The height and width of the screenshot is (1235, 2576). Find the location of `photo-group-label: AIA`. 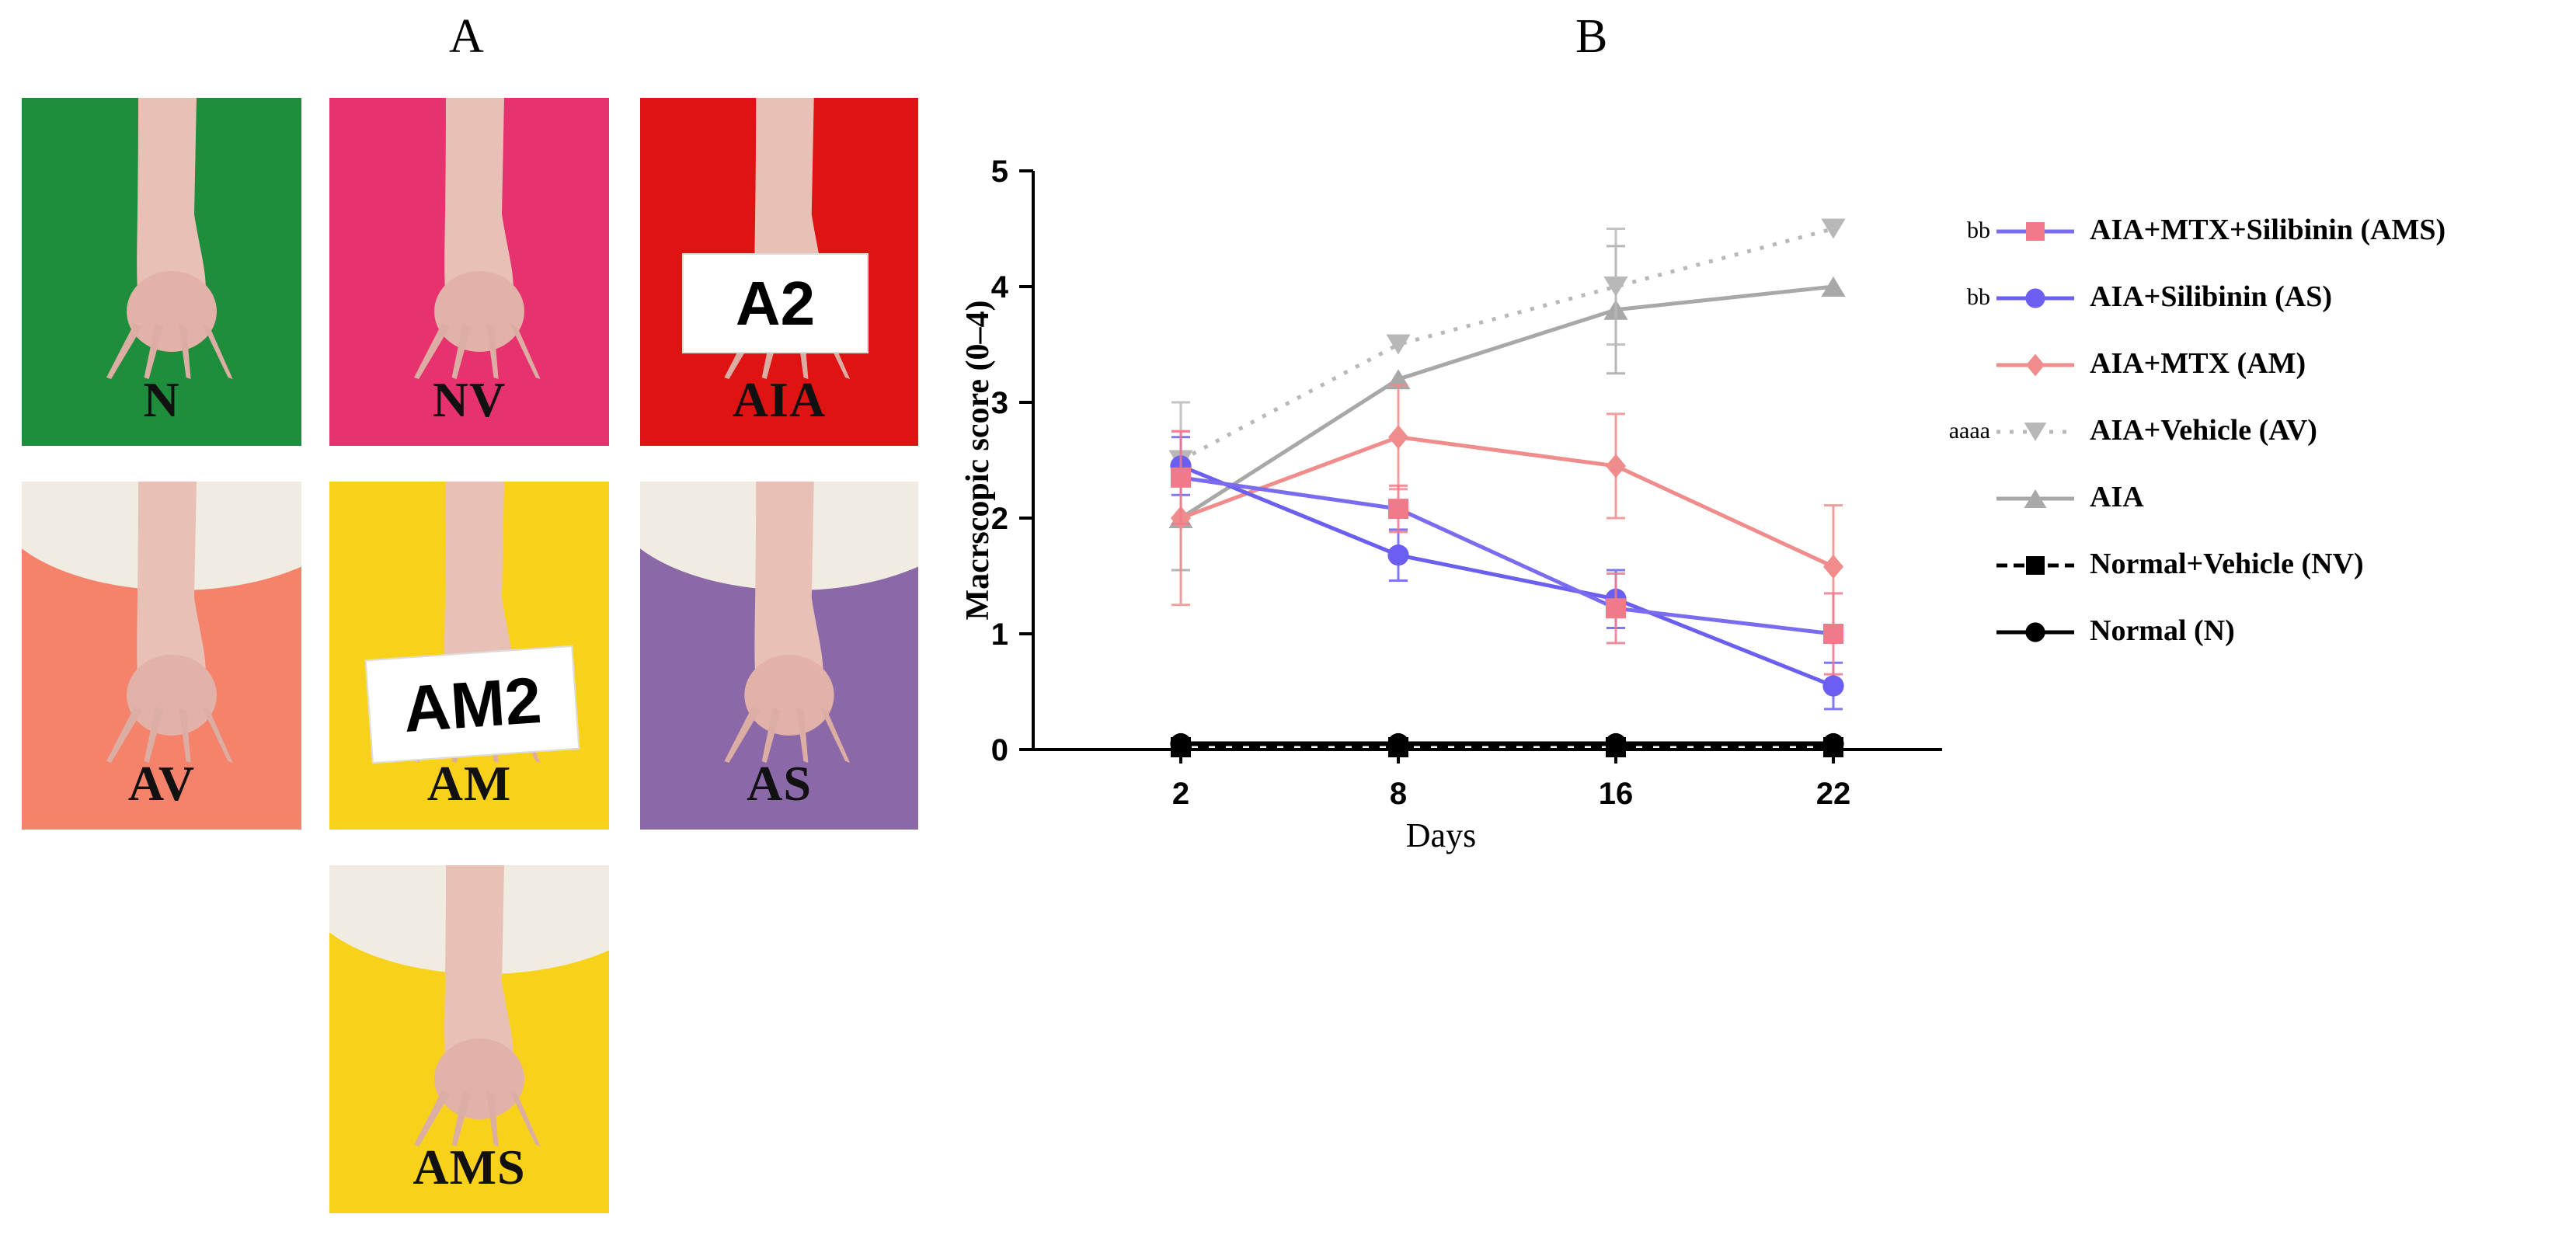

photo-group-label: AIA is located at coordinates (779, 399).